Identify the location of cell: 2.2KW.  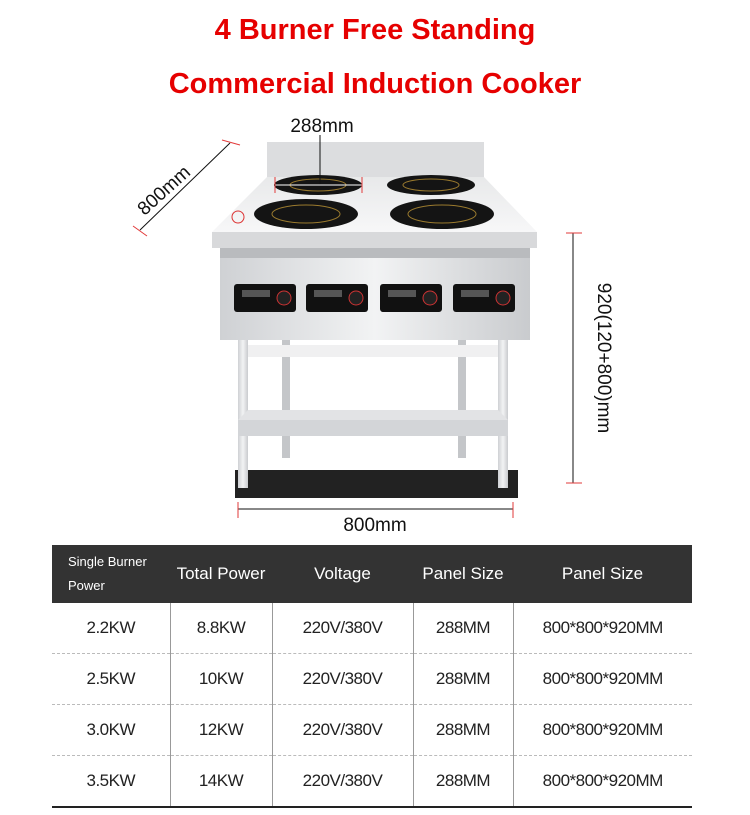
(111, 628).